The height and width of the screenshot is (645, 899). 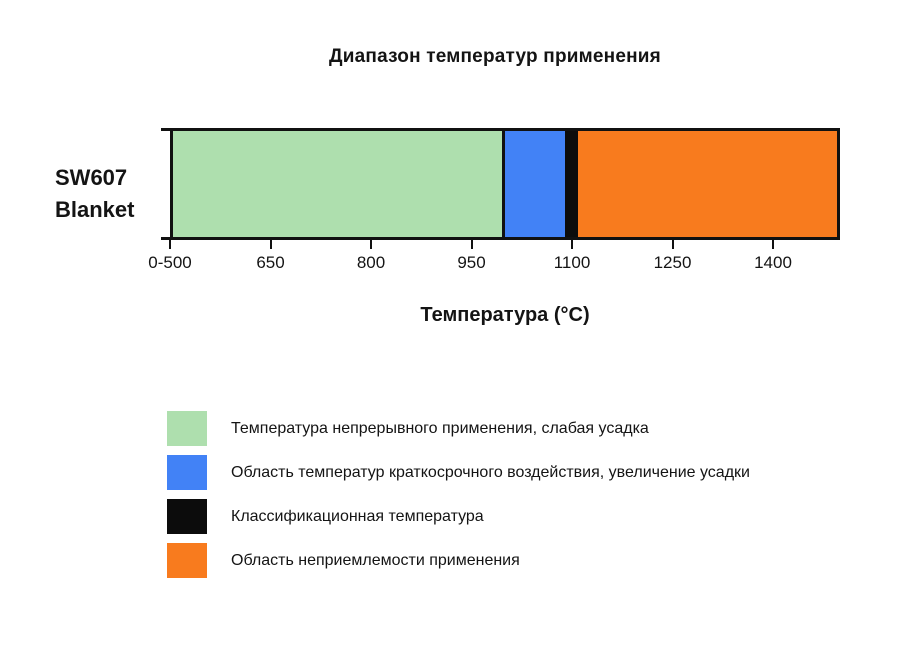 I want to click on bar-segment-short-term, so click(x=535, y=184).